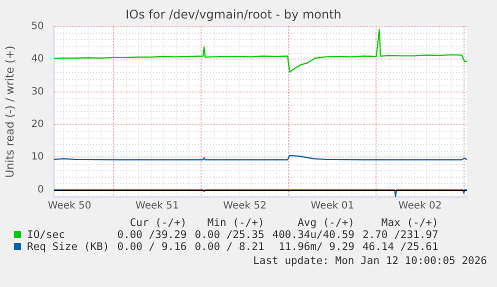  What do you see at coordinates (400, 235) in the screenshot?
I see `text: 2.70 /231.97` at bounding box center [400, 235].